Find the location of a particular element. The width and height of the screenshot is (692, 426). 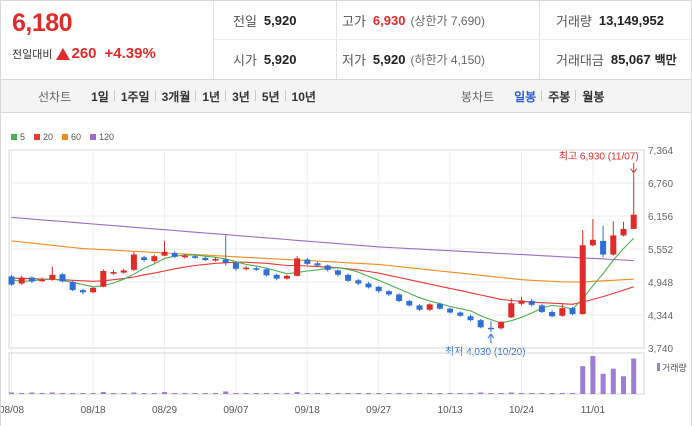

period-3y: 3년 is located at coordinates (240, 96).